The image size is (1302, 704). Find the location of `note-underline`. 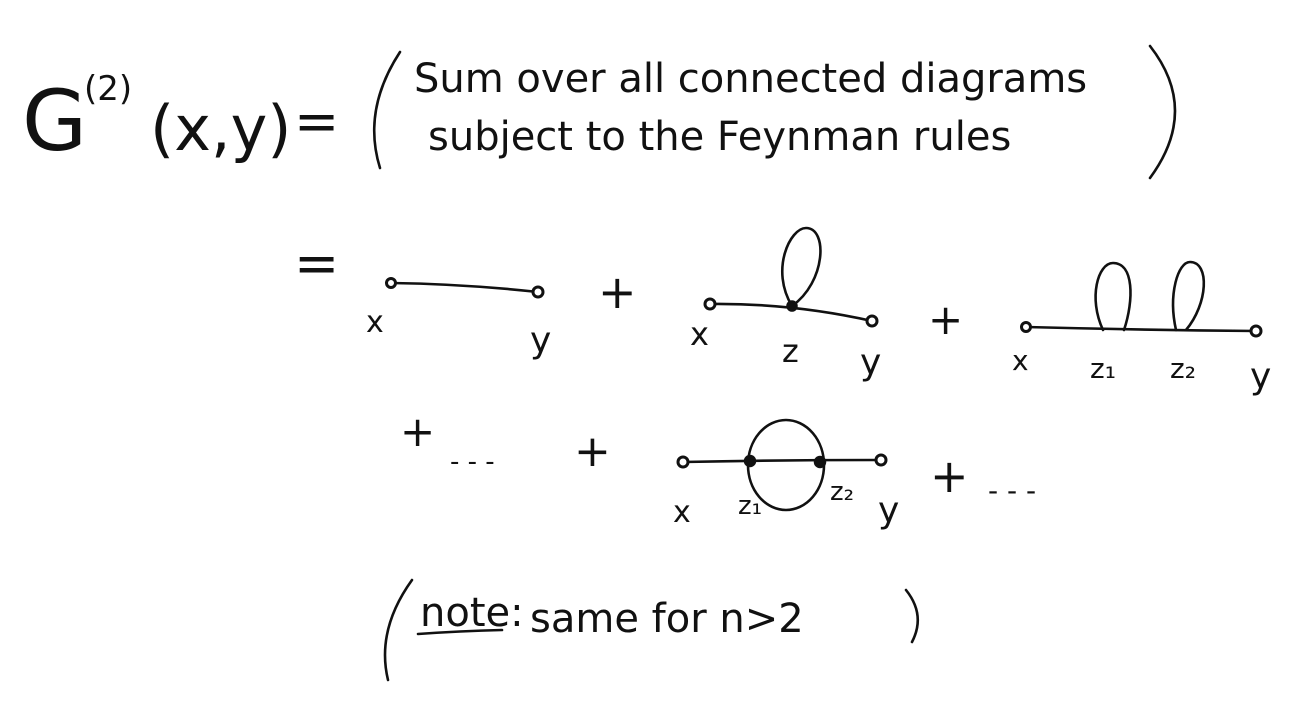

note-underline is located at coordinates (460, 632).